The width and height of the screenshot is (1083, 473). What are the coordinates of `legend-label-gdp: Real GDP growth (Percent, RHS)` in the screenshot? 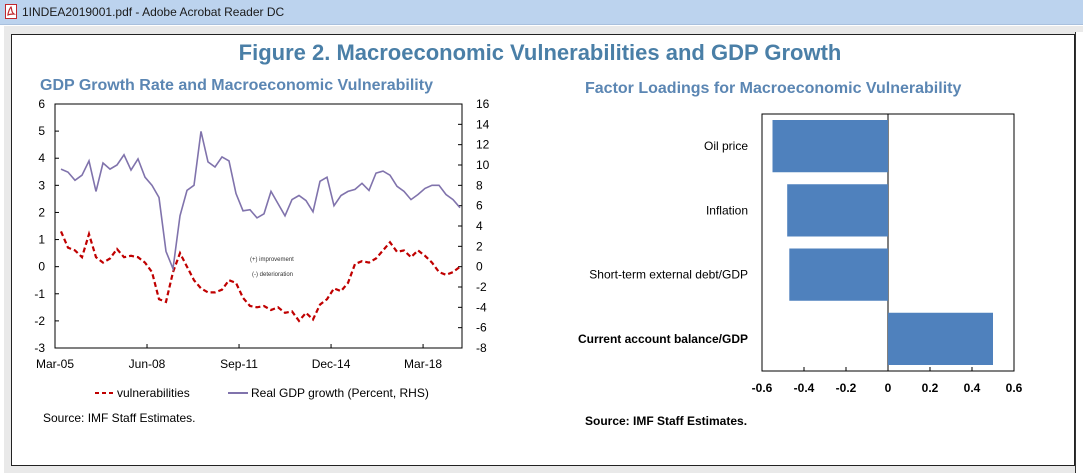 It's located at (340, 393).